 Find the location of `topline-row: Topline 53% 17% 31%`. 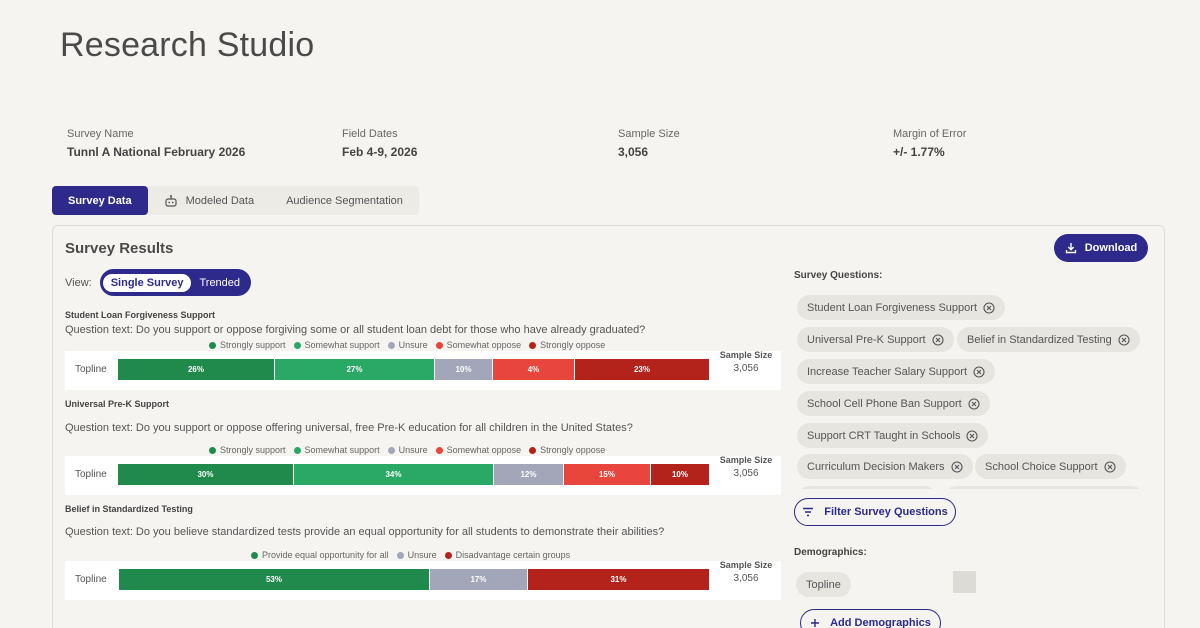

topline-row: Topline 53% 17% 31% is located at coordinates (423, 580).